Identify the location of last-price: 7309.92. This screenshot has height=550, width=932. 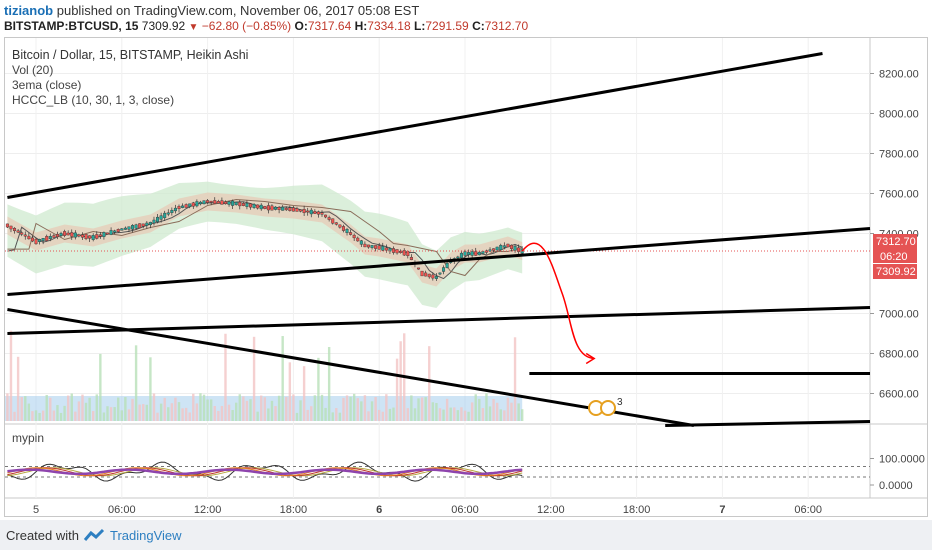
(163, 26).